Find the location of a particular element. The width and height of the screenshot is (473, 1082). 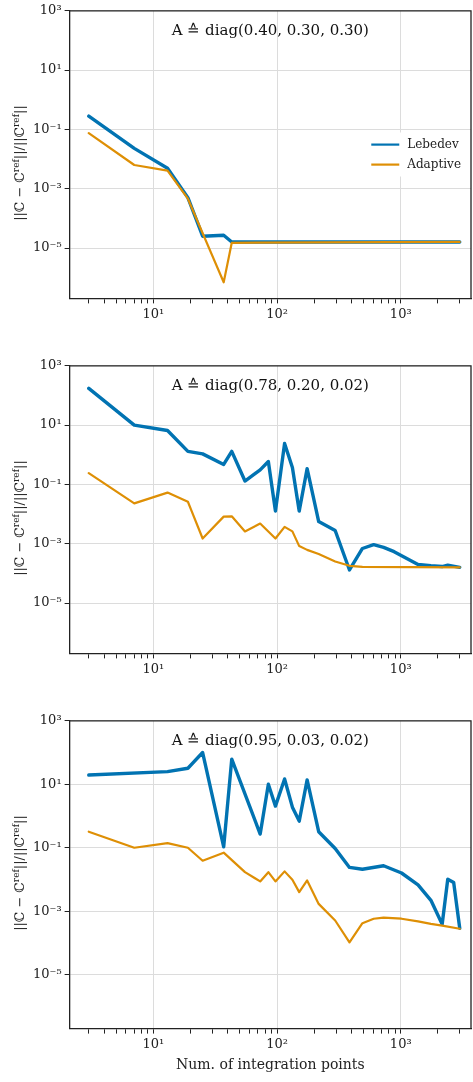

legend-label: Lebedev is located at coordinates (433, 143).